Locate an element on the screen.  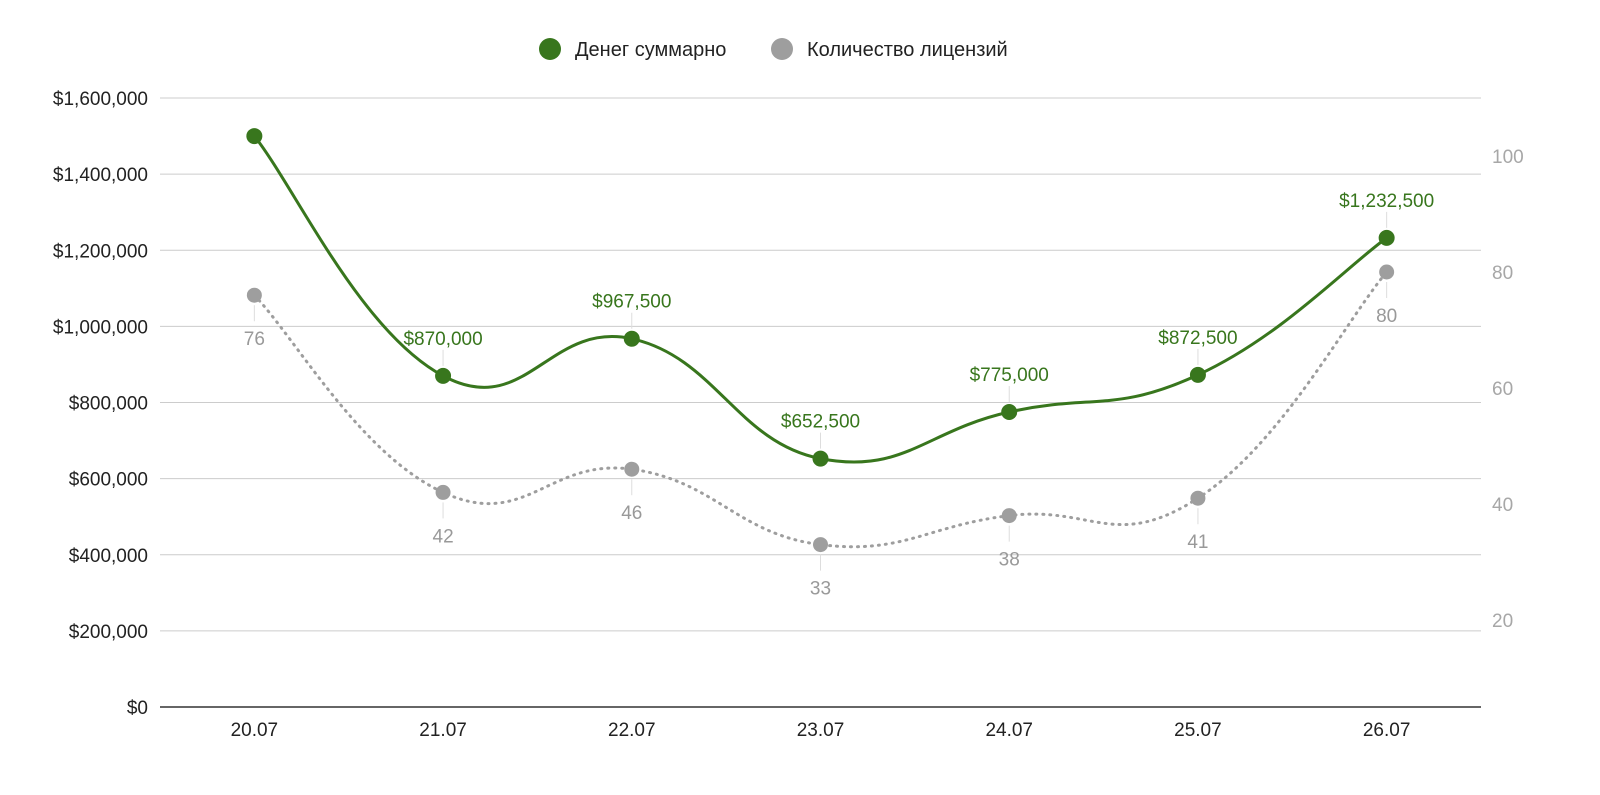
x-tick-label: 23.07 is located at coordinates (821, 730).